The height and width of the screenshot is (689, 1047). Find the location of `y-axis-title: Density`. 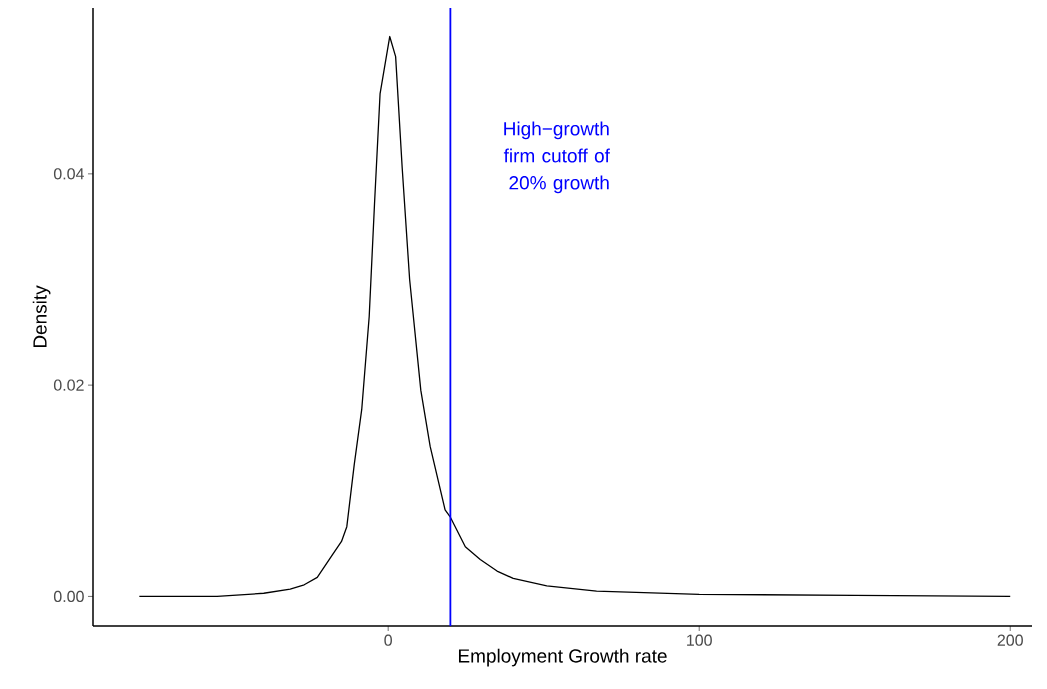

y-axis-title: Density is located at coordinates (41, 316).